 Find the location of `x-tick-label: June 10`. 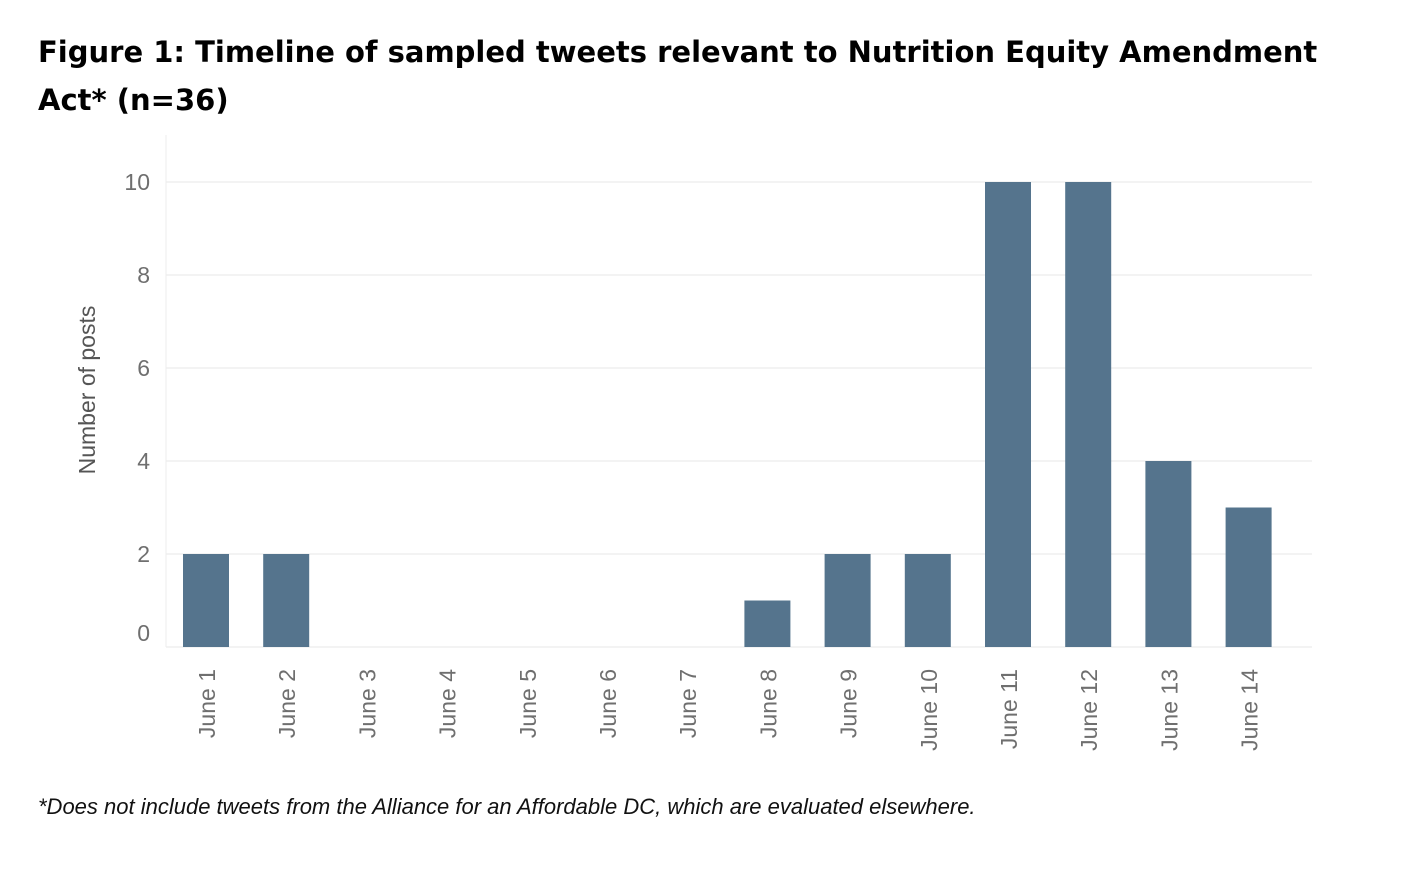

x-tick-label: June 10 is located at coordinates (929, 710).